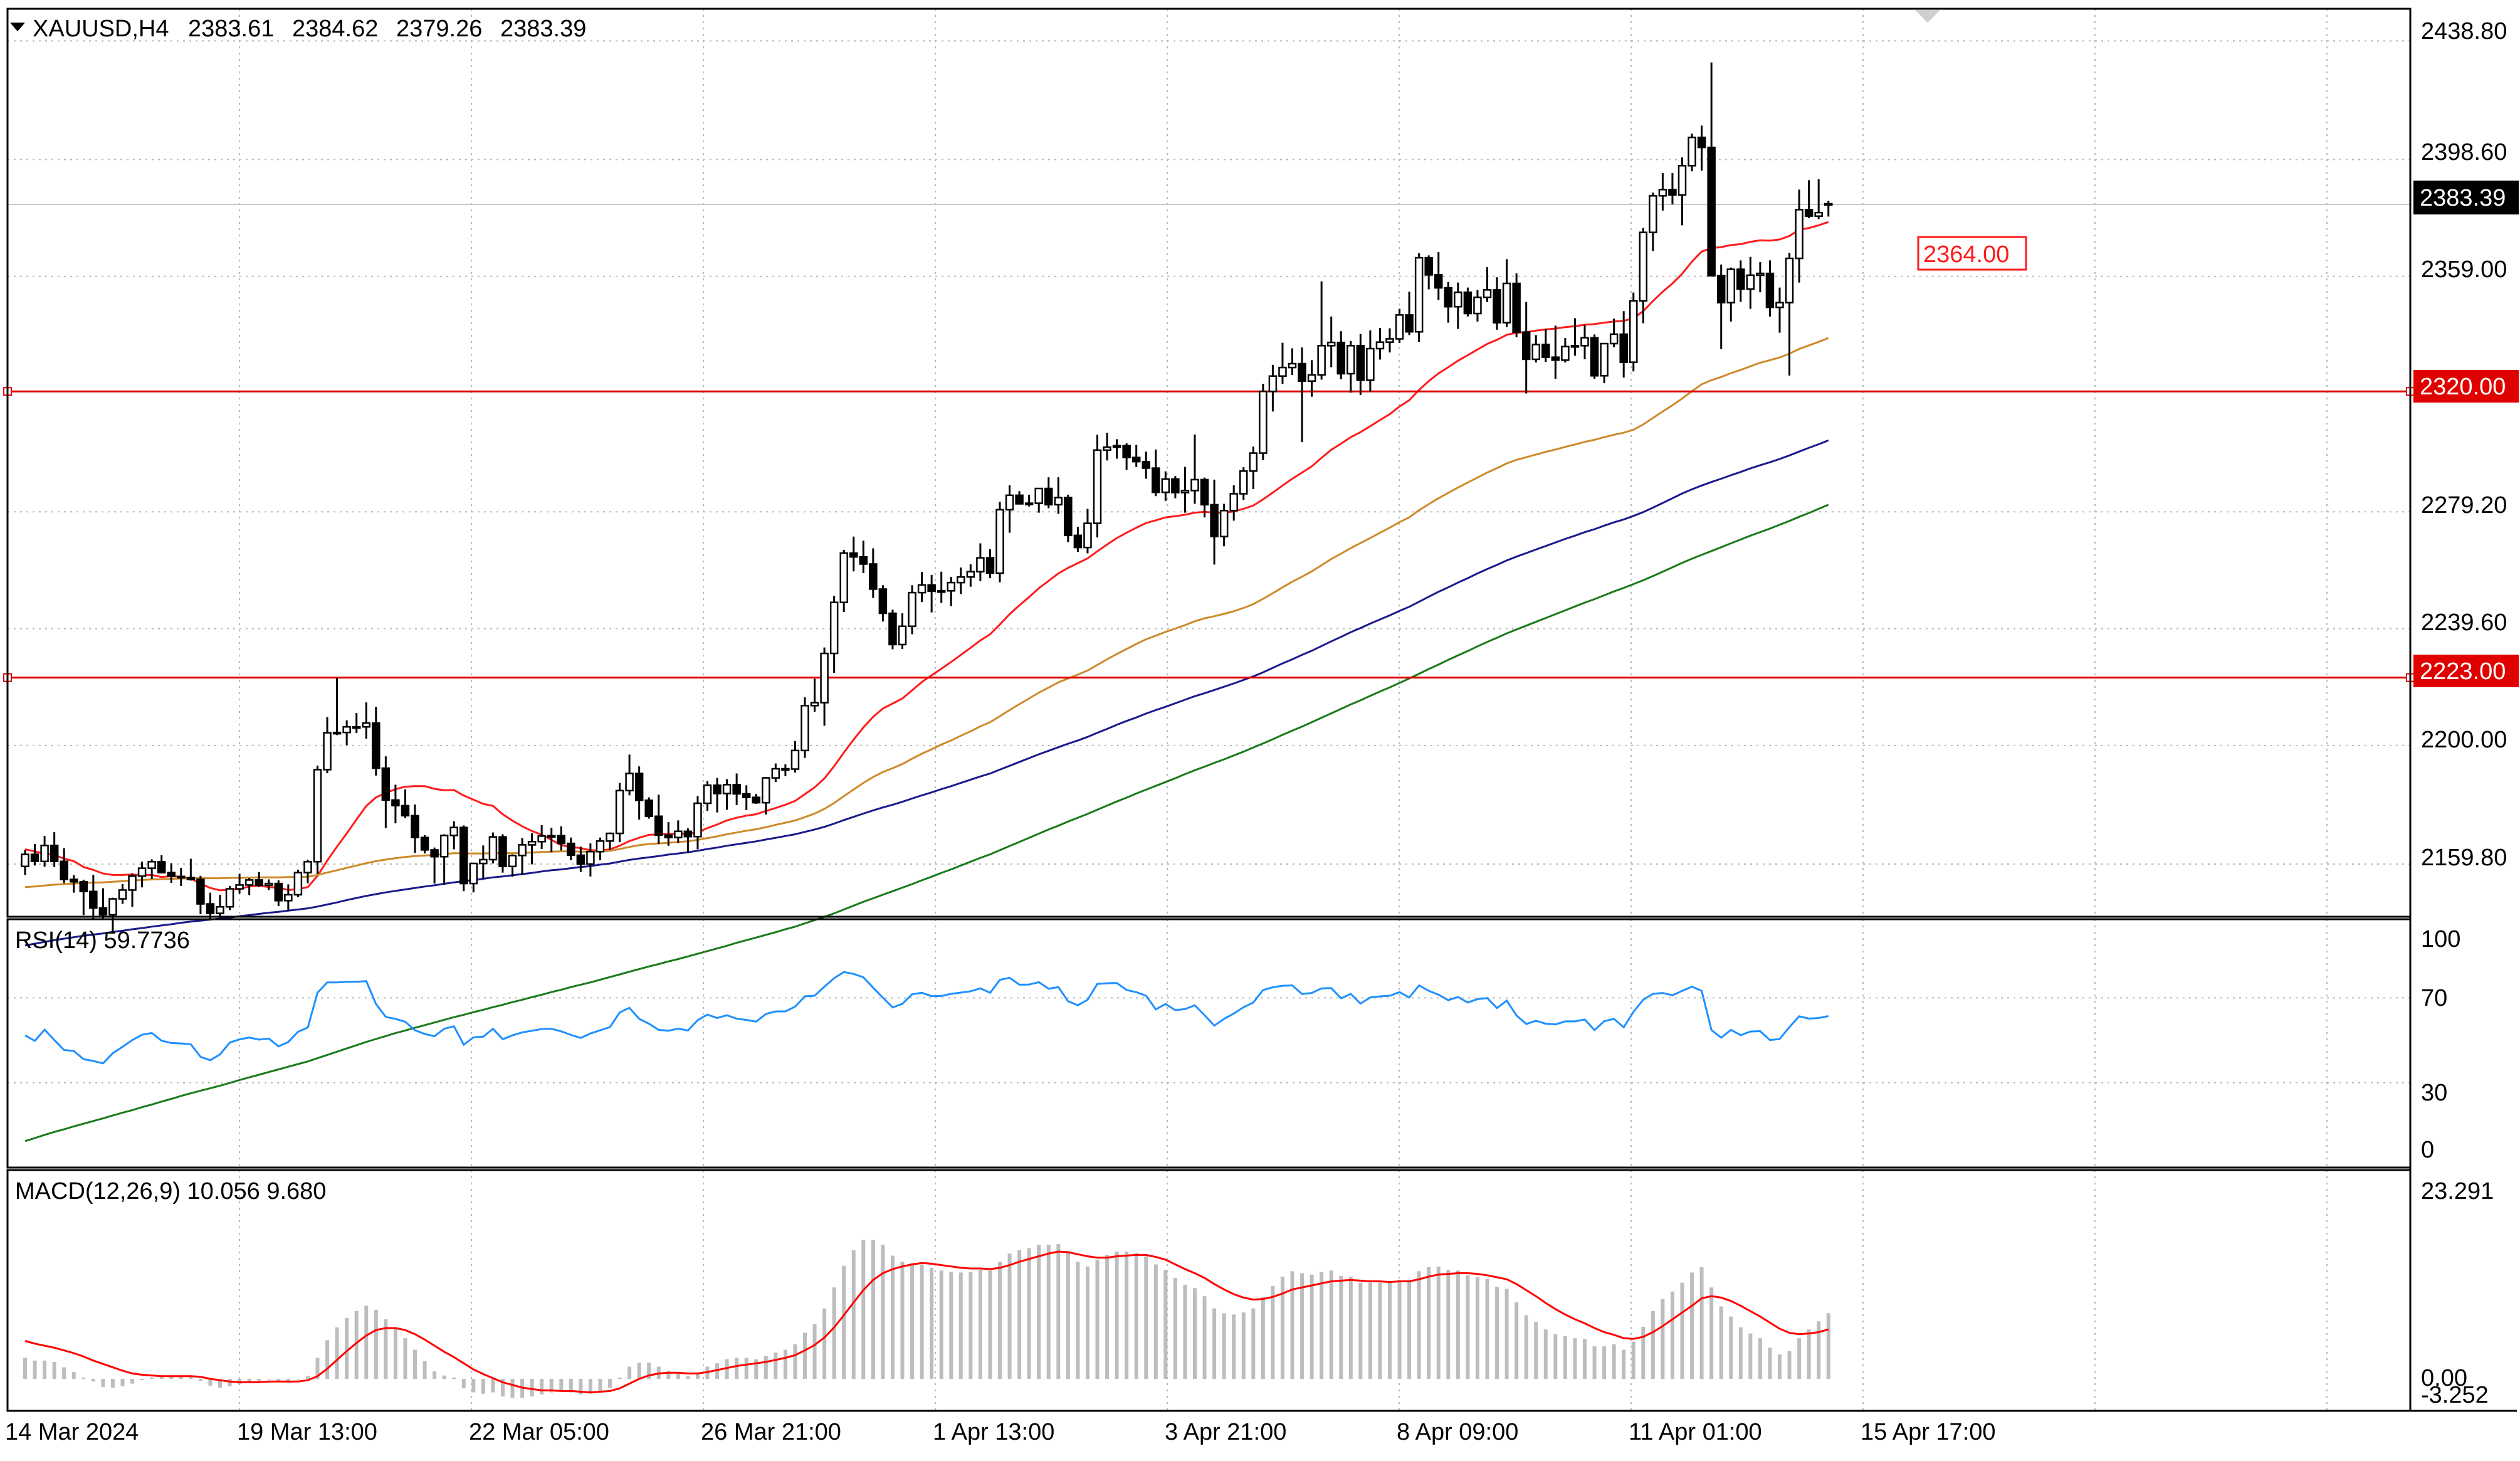 The image size is (2520, 1461). I want to click on shift-marker-icon, so click(1928, 17).